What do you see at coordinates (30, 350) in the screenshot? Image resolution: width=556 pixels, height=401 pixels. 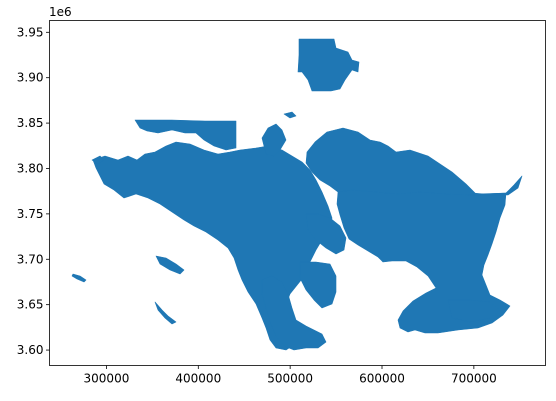 I see `y-tick-label: 3.60` at bounding box center [30, 350].